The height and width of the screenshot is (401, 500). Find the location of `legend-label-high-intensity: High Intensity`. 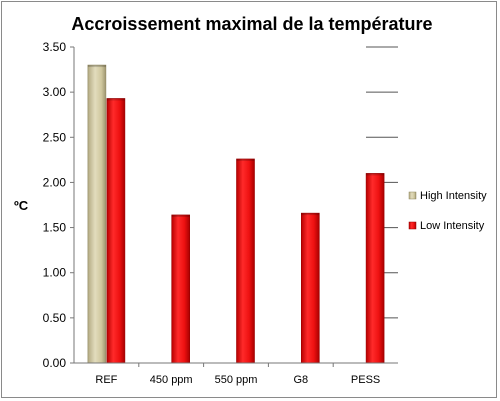

legend-label-high-intensity: High Intensity is located at coordinates (453, 196).